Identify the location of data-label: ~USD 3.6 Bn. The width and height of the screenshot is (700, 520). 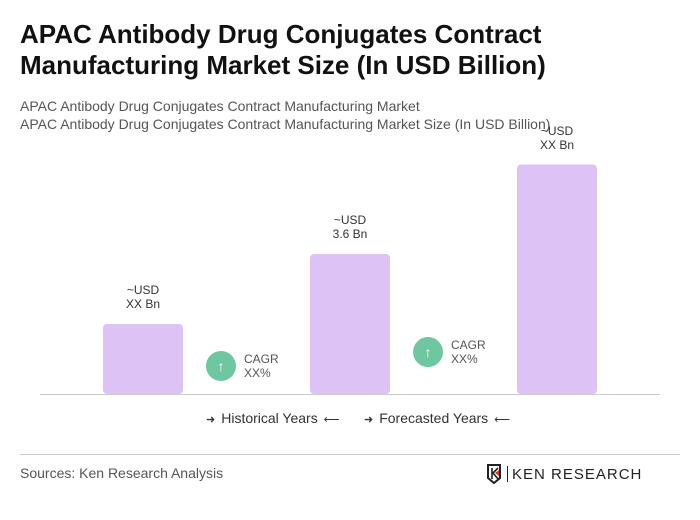
(350, 227).